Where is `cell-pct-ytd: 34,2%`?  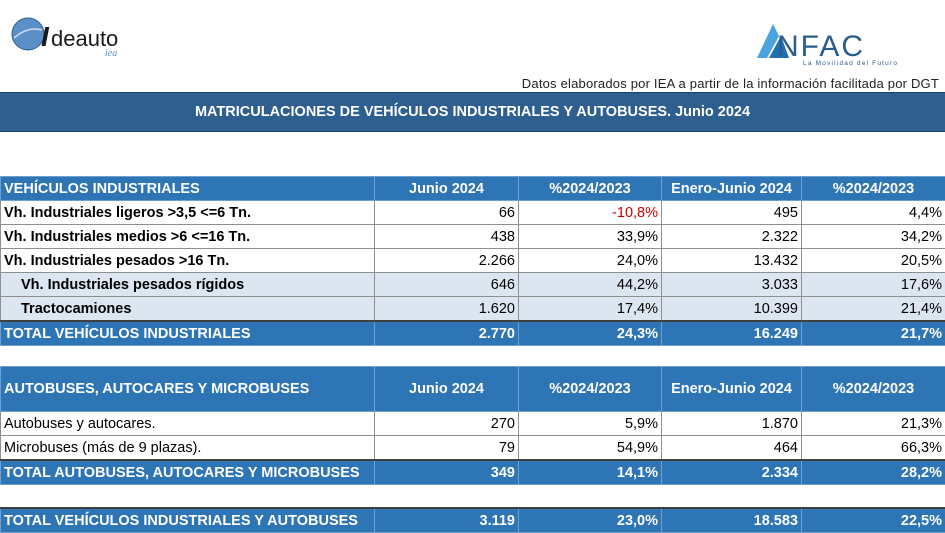
cell-pct-ytd: 34,2% is located at coordinates (873, 237).